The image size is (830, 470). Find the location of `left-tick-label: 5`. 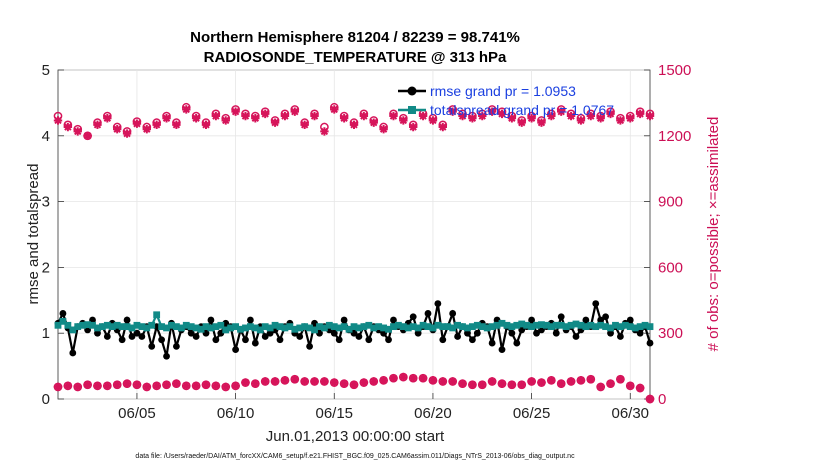

left-tick-label: 5 is located at coordinates (46, 70).